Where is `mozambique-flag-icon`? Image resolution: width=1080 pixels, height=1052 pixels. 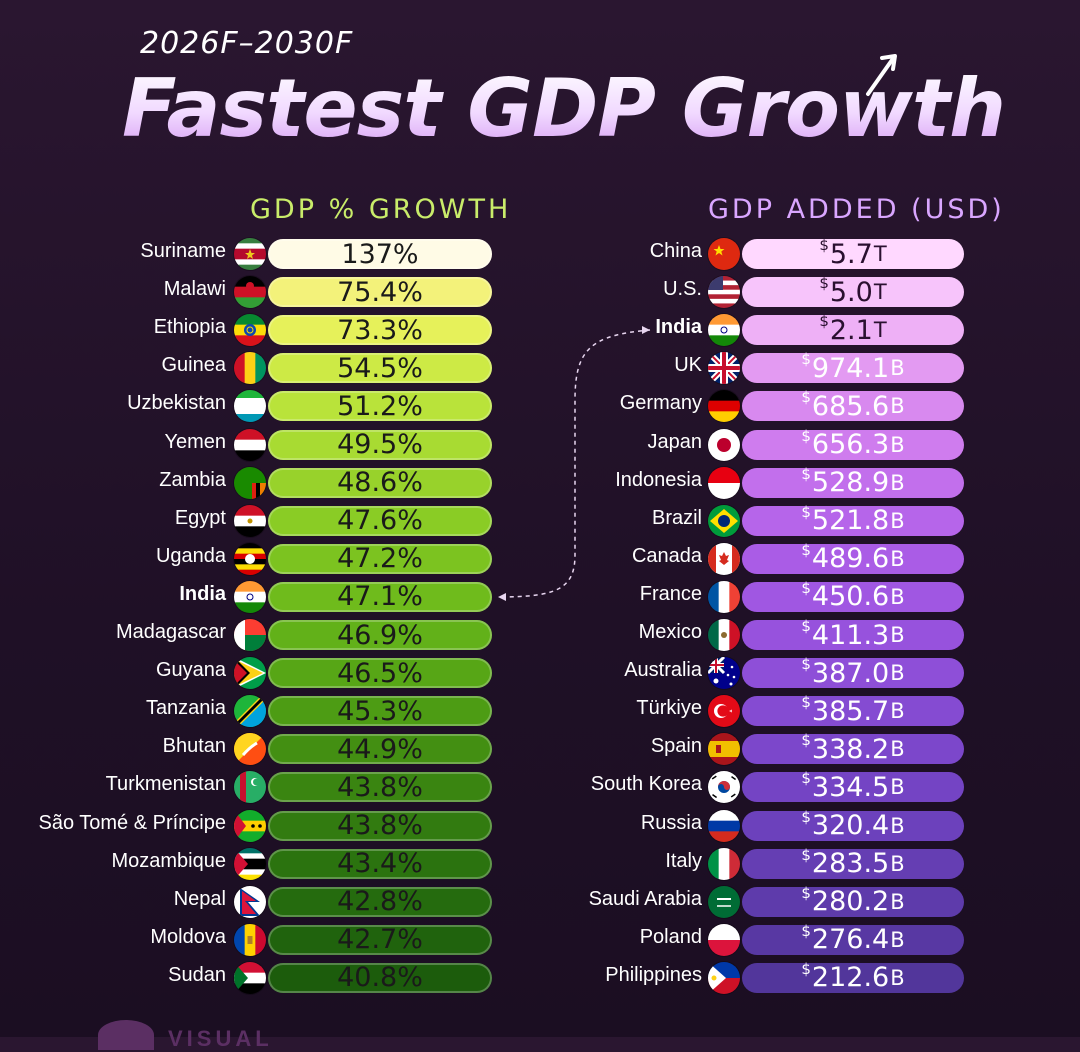
mozambique-flag-icon is located at coordinates (250, 863).